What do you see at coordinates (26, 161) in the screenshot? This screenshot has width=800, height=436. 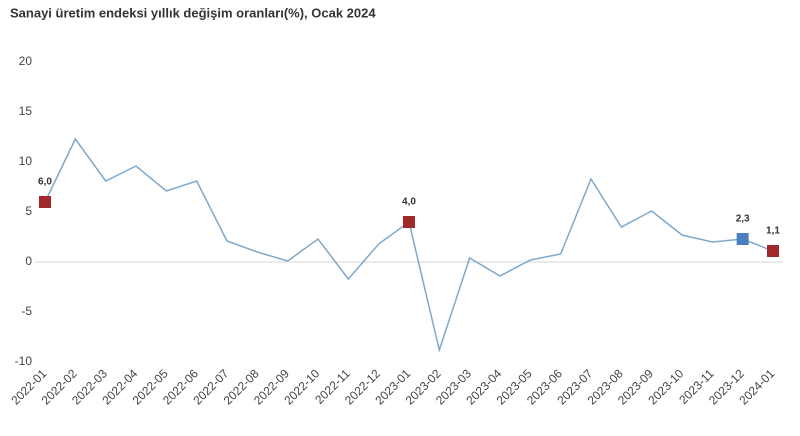 I see `y-tick-label: 10` at bounding box center [26, 161].